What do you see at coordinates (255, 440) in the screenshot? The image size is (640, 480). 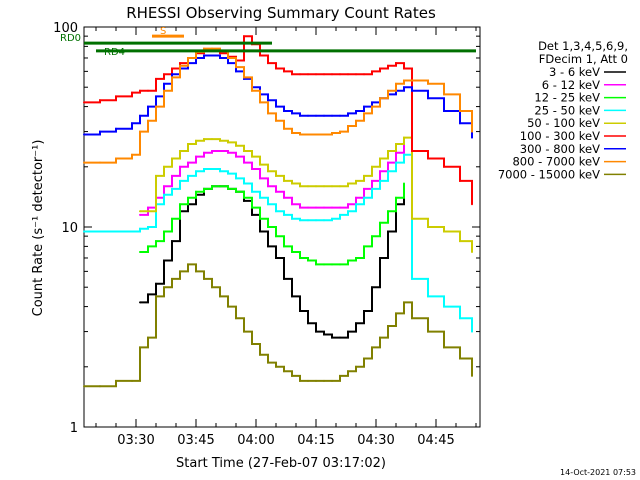 I see `x-tick-label-2: 04:00` at bounding box center [255, 440].